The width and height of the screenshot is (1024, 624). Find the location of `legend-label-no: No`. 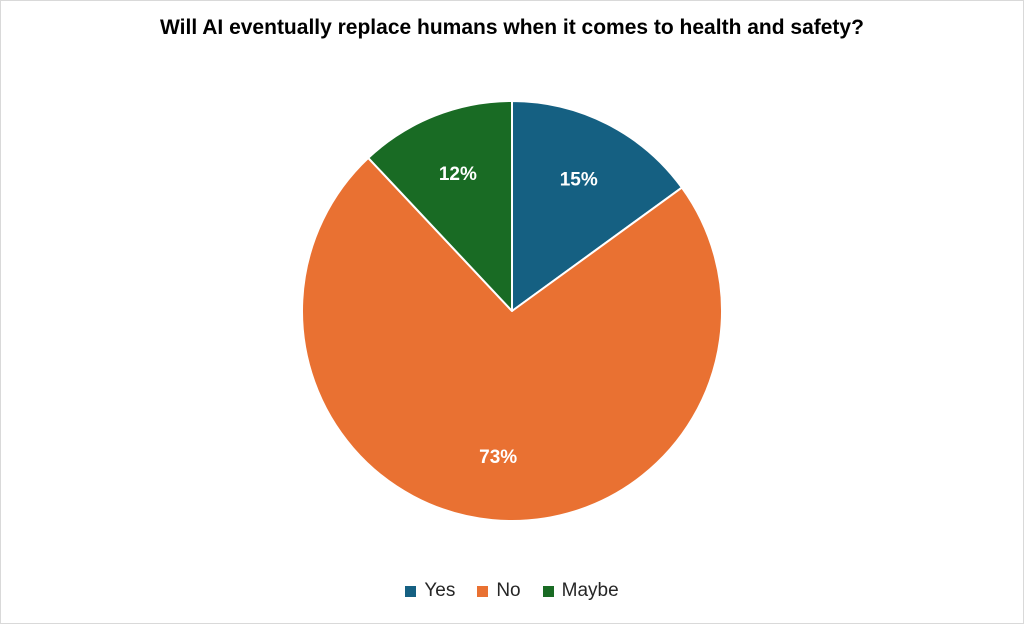

legend-label-no: No is located at coordinates (508, 590).